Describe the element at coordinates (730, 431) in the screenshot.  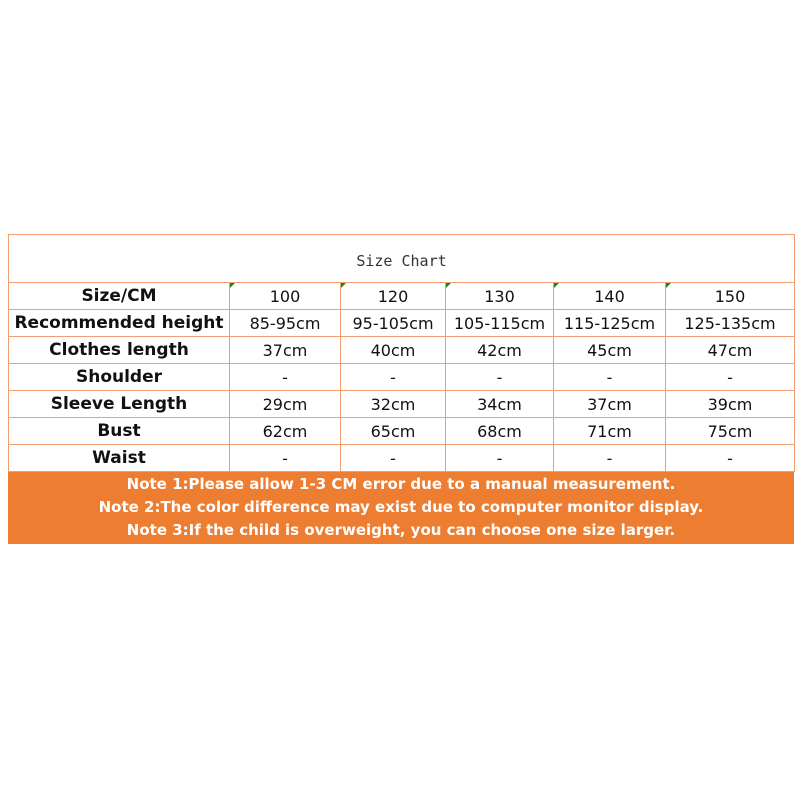
I see `cell: 75cm` at that location.